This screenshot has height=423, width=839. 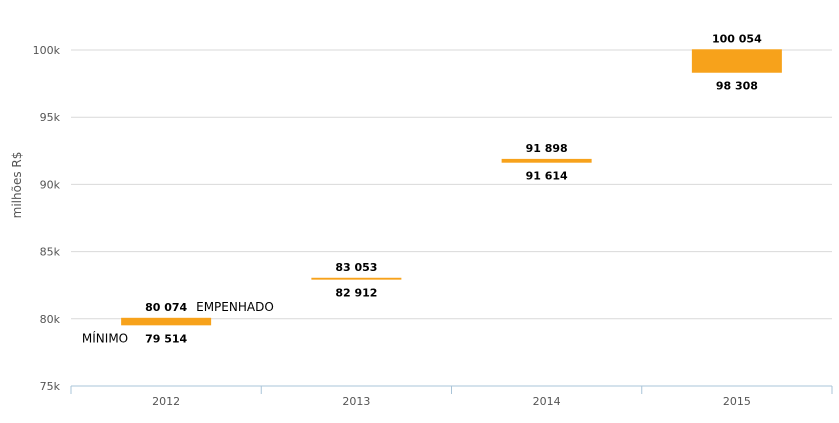 What do you see at coordinates (50, 319) in the screenshot?
I see `y-tick-label: 80k` at bounding box center [50, 319].